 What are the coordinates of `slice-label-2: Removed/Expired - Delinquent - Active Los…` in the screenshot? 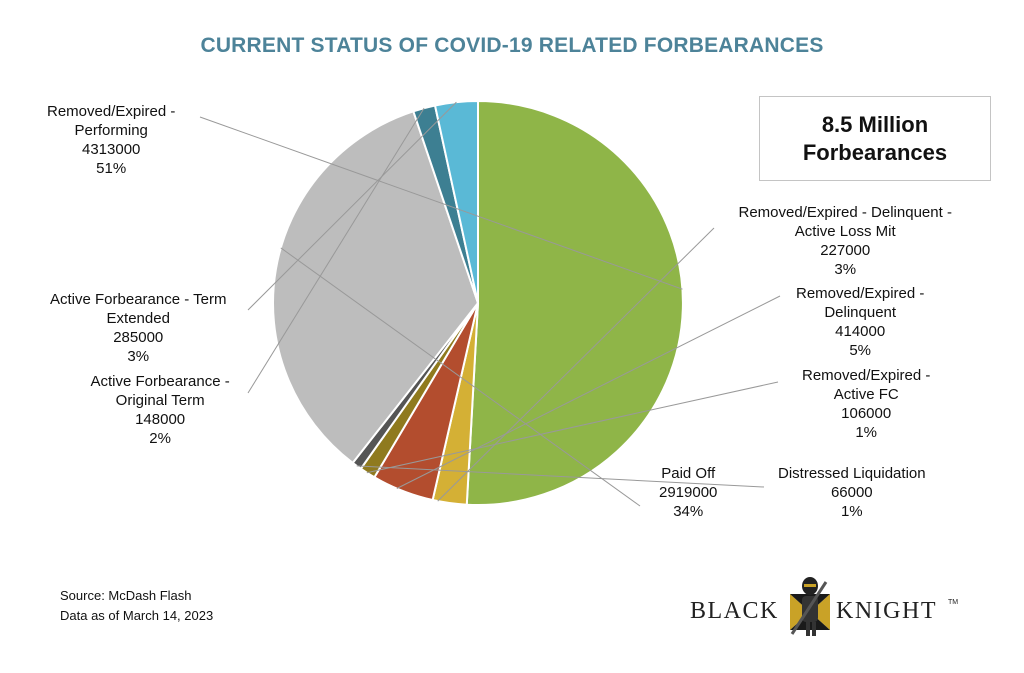 It's located at (845, 241).